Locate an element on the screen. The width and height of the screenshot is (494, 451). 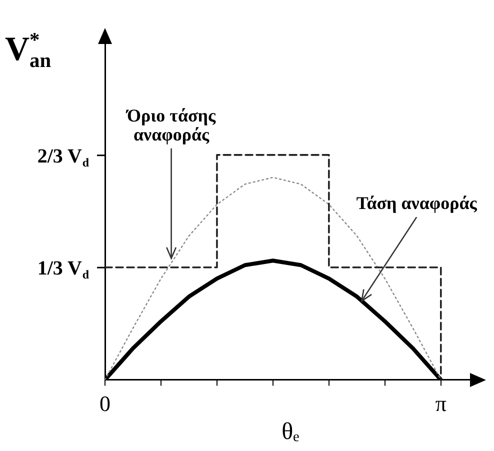
x-tick-label: 0 is located at coordinates (105, 403).